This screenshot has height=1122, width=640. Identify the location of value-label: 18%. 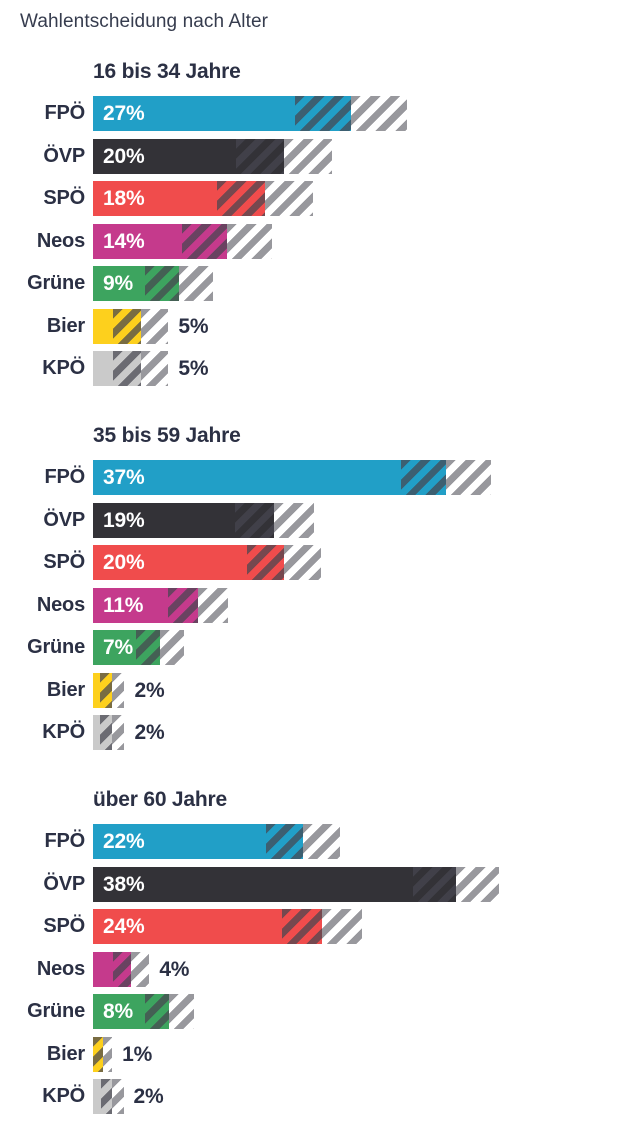
(124, 198).